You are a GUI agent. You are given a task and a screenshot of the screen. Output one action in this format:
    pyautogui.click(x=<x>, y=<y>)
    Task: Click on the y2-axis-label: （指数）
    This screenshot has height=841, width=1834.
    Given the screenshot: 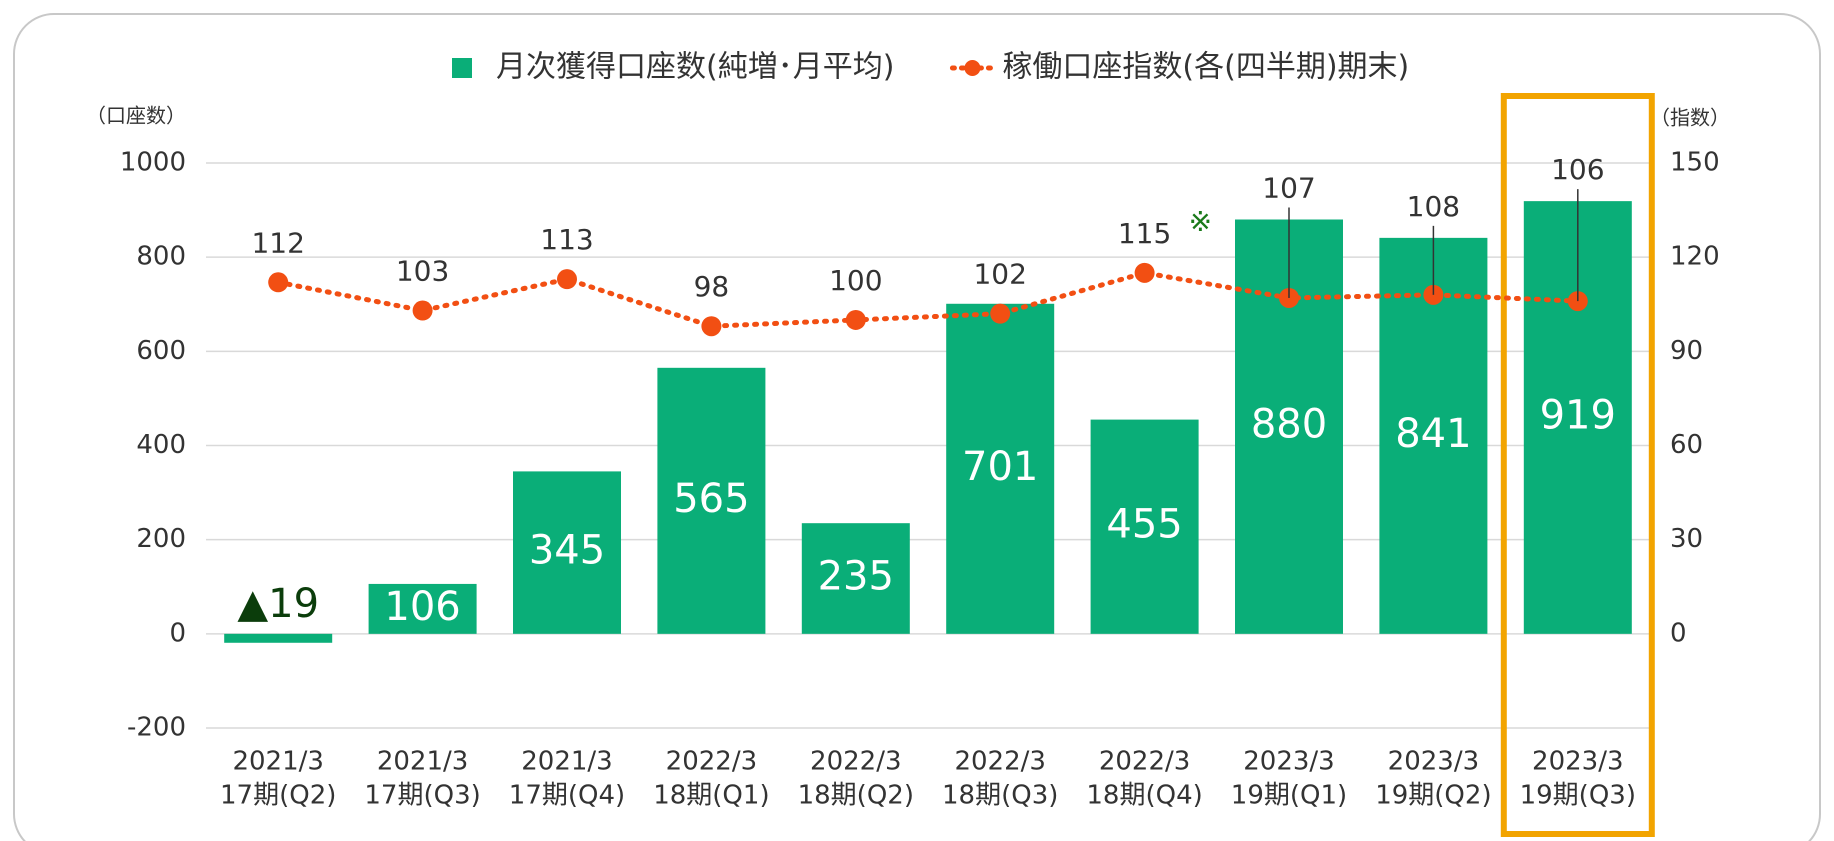 What is the action you would take?
    pyautogui.click(x=1690, y=118)
    